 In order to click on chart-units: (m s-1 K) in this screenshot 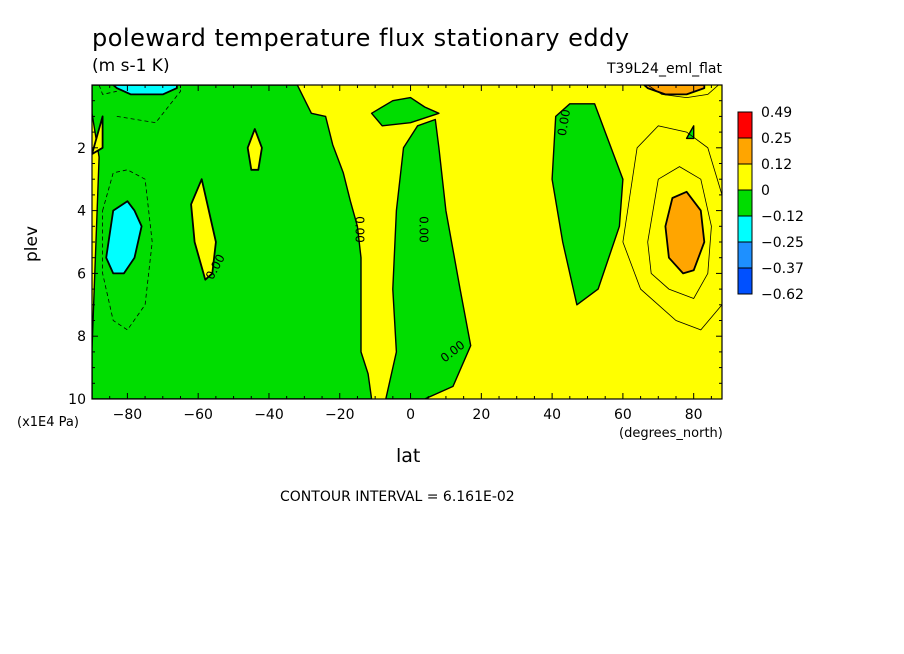, I will do `click(131, 66)`.